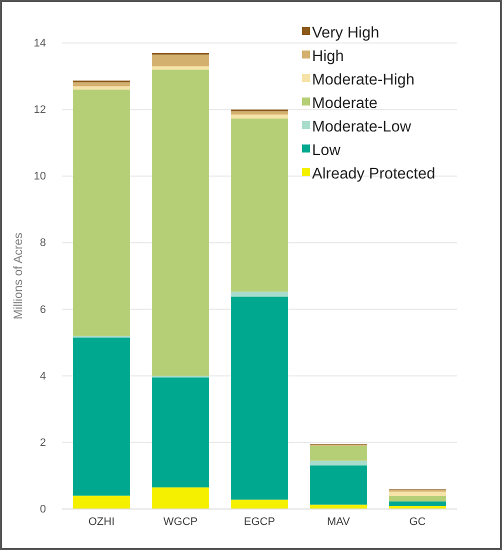  Describe the element at coordinates (43, 442) in the screenshot. I see `y-tick-label: 2` at that location.